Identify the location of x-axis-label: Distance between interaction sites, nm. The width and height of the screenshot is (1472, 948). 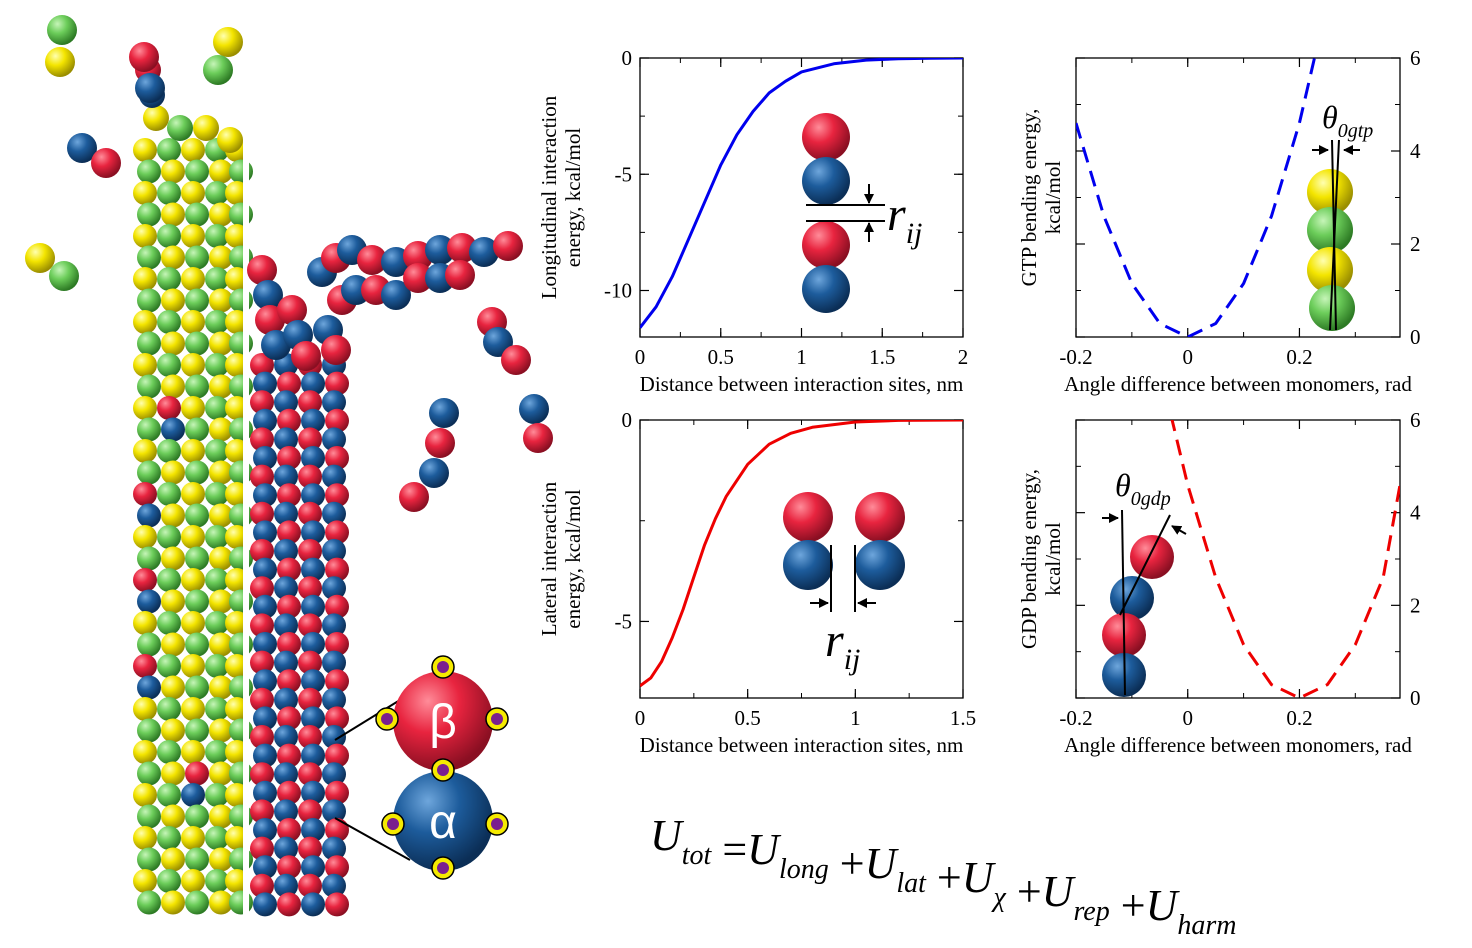
(802, 384).